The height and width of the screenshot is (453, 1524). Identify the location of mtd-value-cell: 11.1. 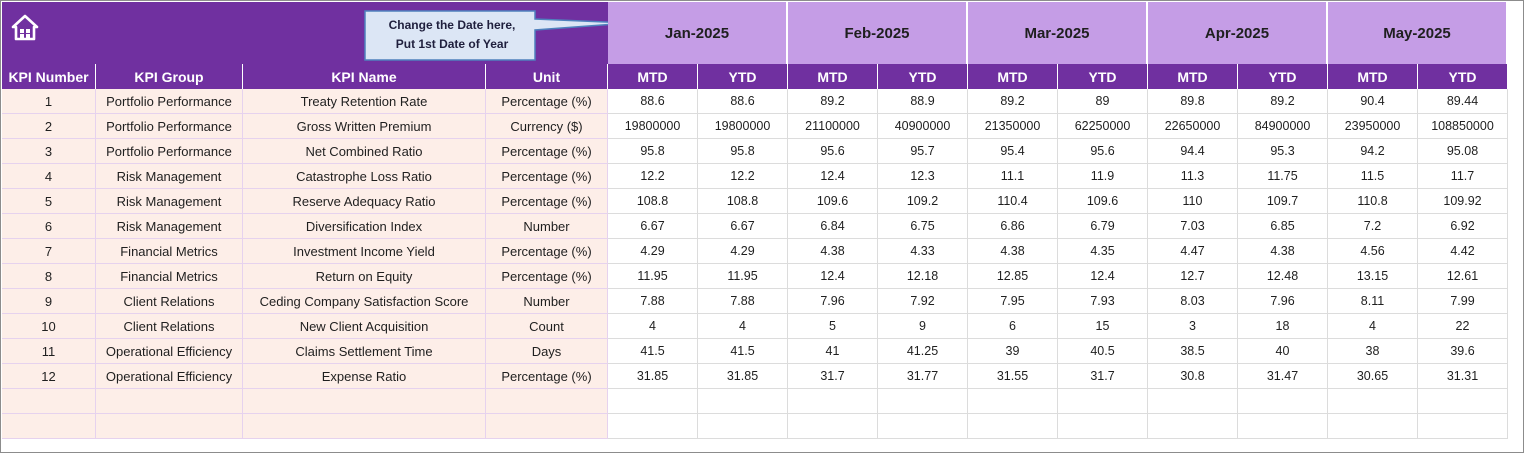
(1013, 176).